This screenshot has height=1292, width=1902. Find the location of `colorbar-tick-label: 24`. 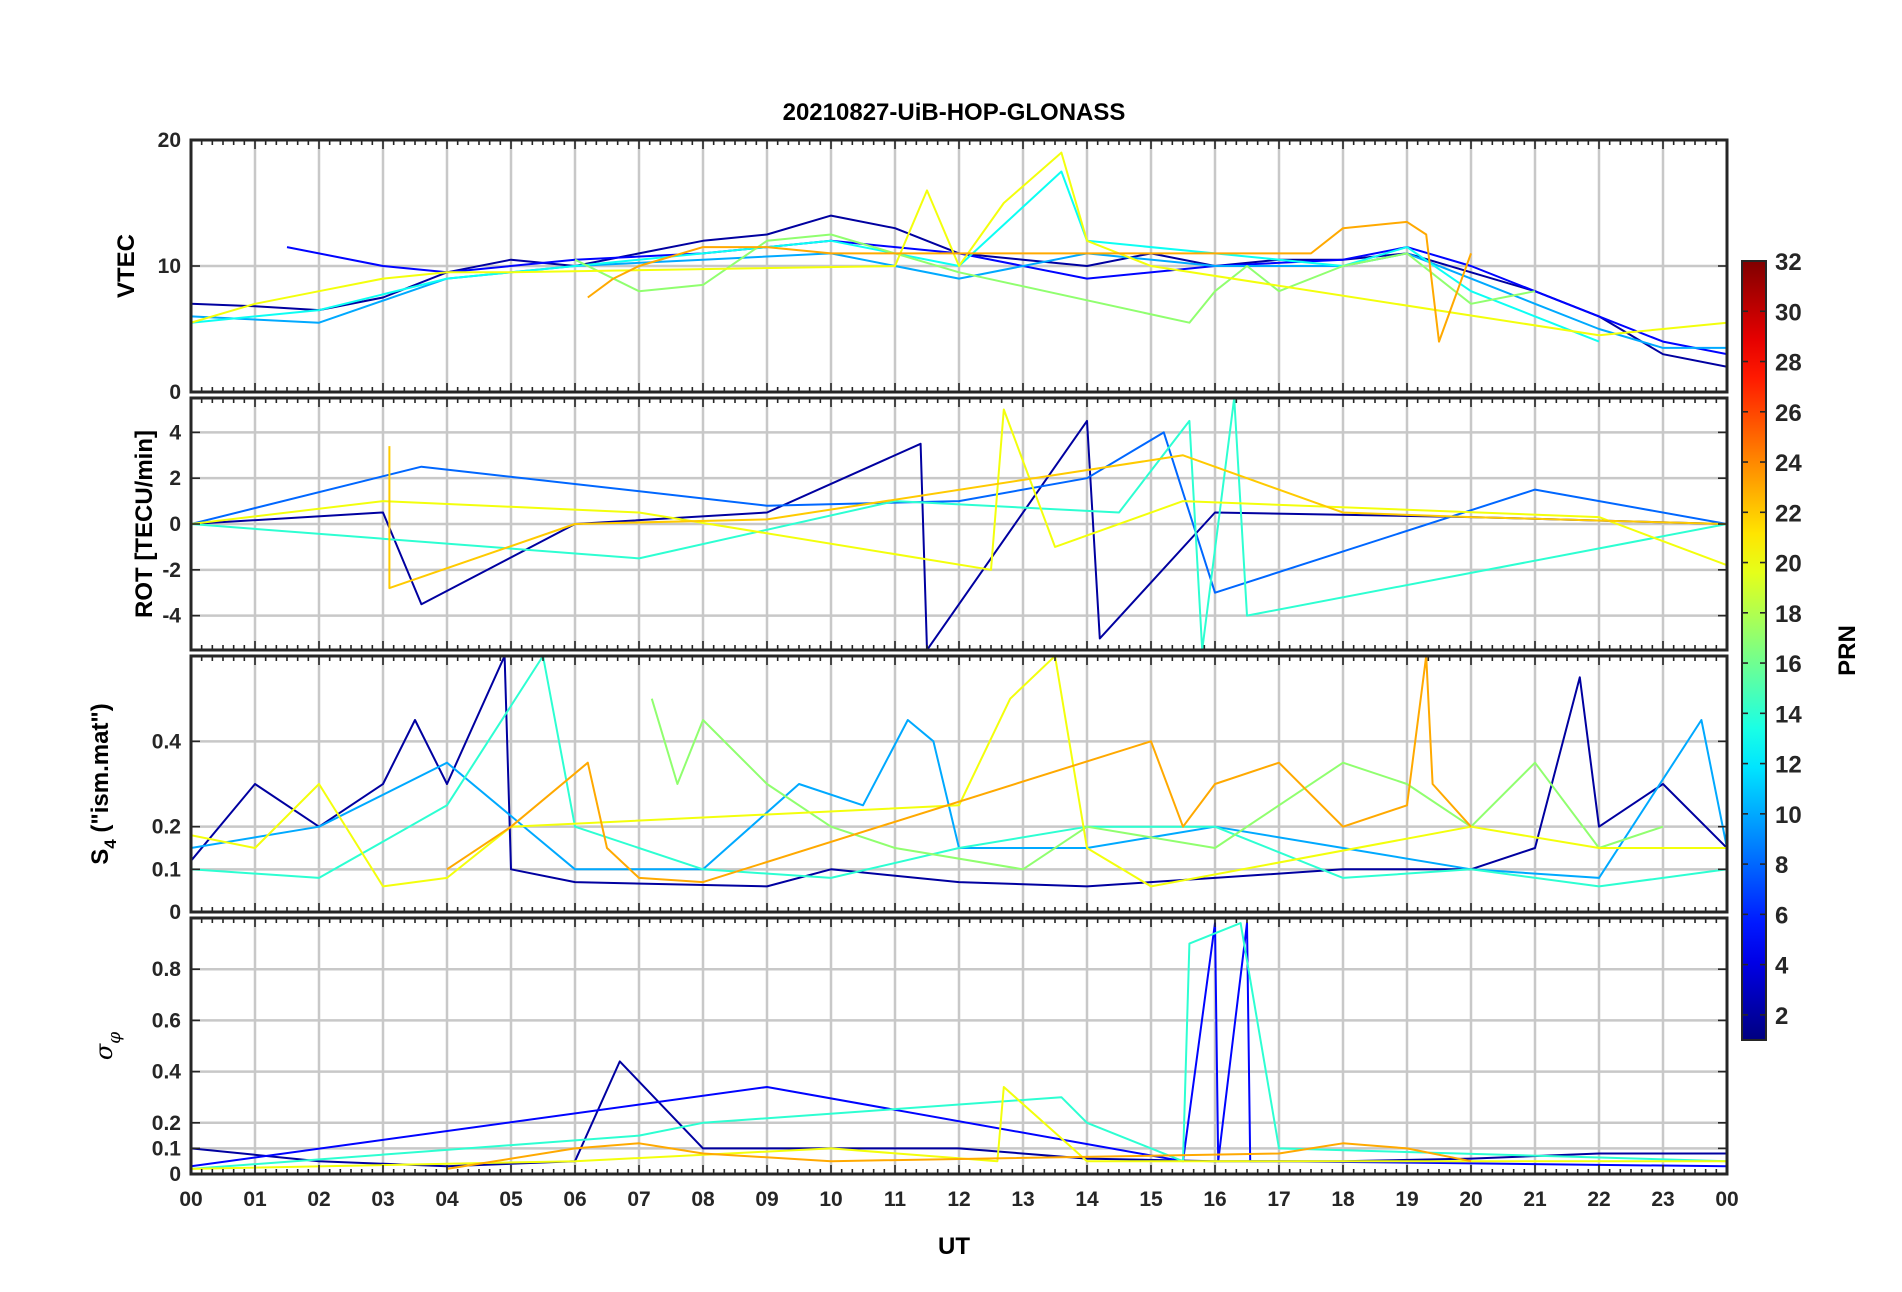

colorbar-tick-label: 24 is located at coordinates (1788, 463).